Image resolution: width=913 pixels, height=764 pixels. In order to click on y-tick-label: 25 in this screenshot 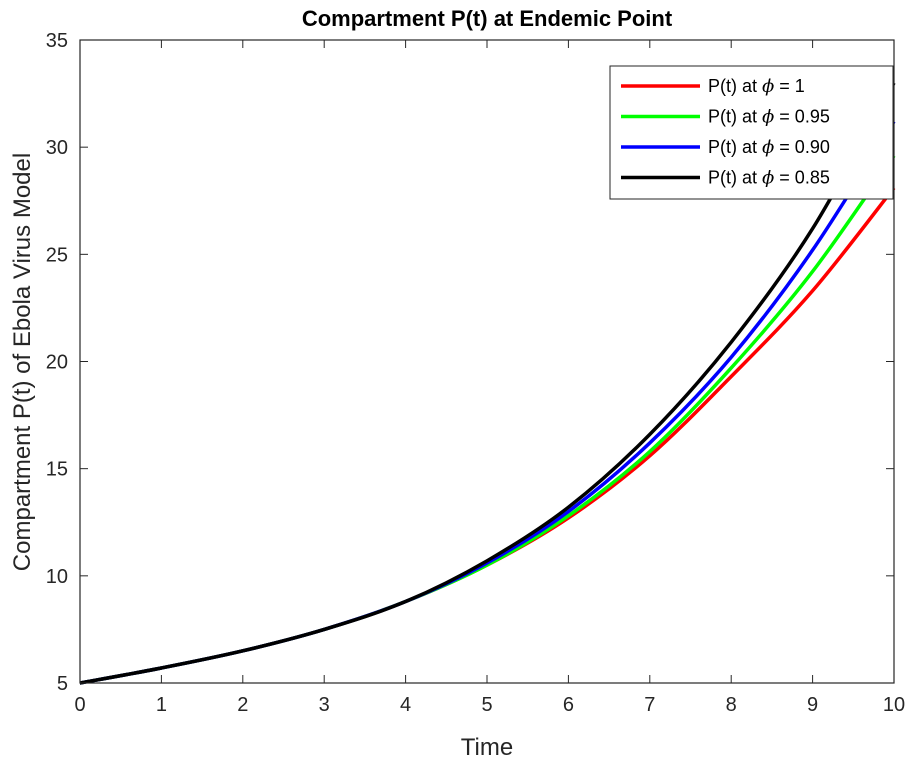, I will do `click(57, 255)`.